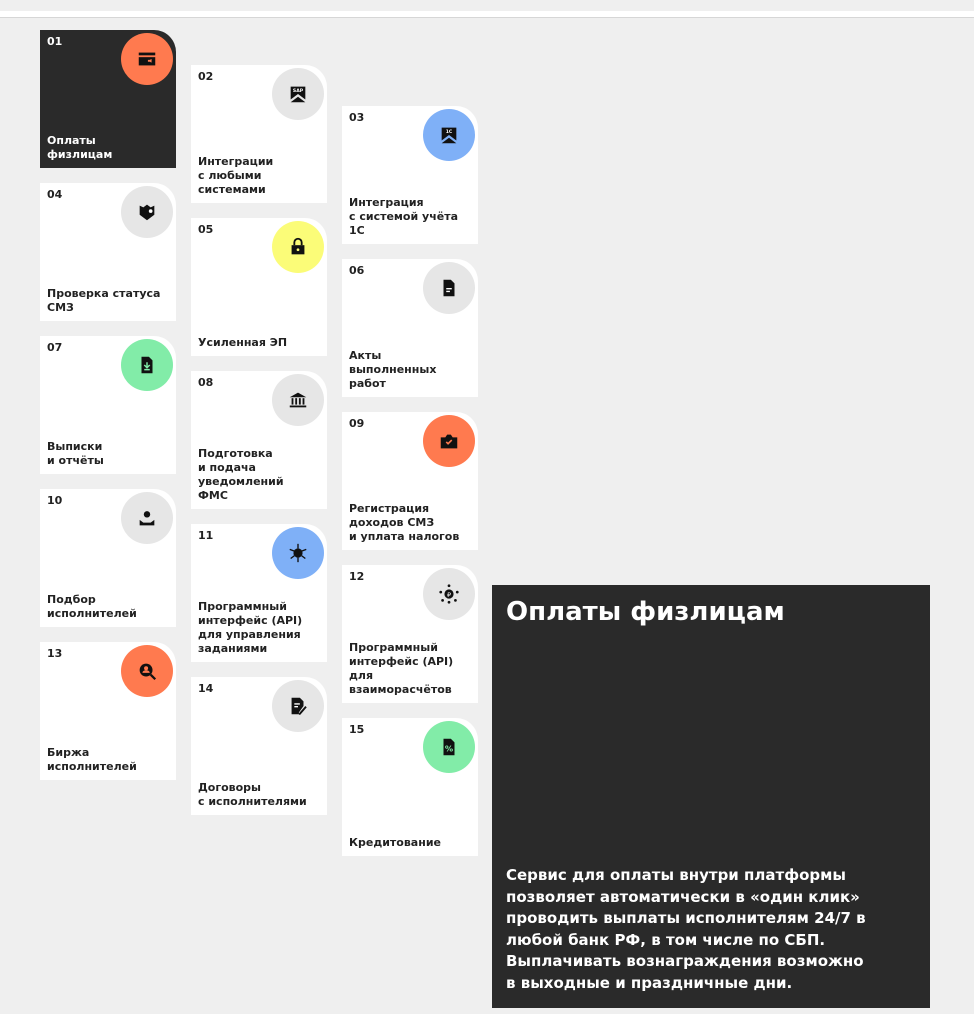  Describe the element at coordinates (55, 500) in the screenshot. I see `card-number: 10` at that location.